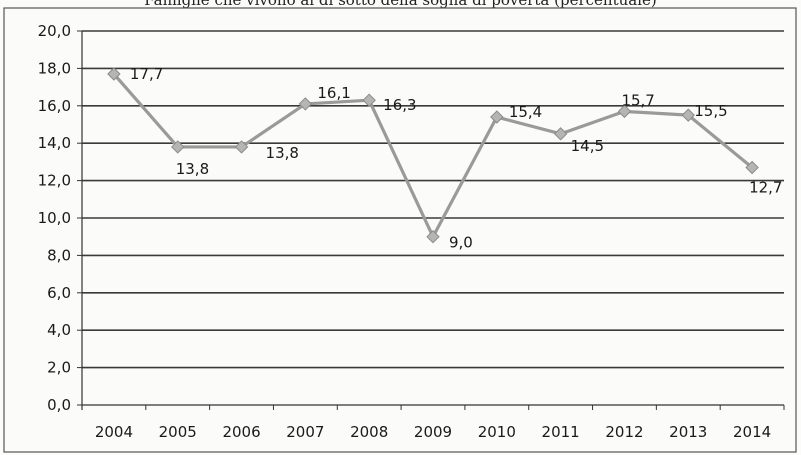 Image resolution: width=801 pixels, height=455 pixels. Describe the element at coordinates (59, 330) in the screenshot. I see `y-tick-label: 4,0` at that location.